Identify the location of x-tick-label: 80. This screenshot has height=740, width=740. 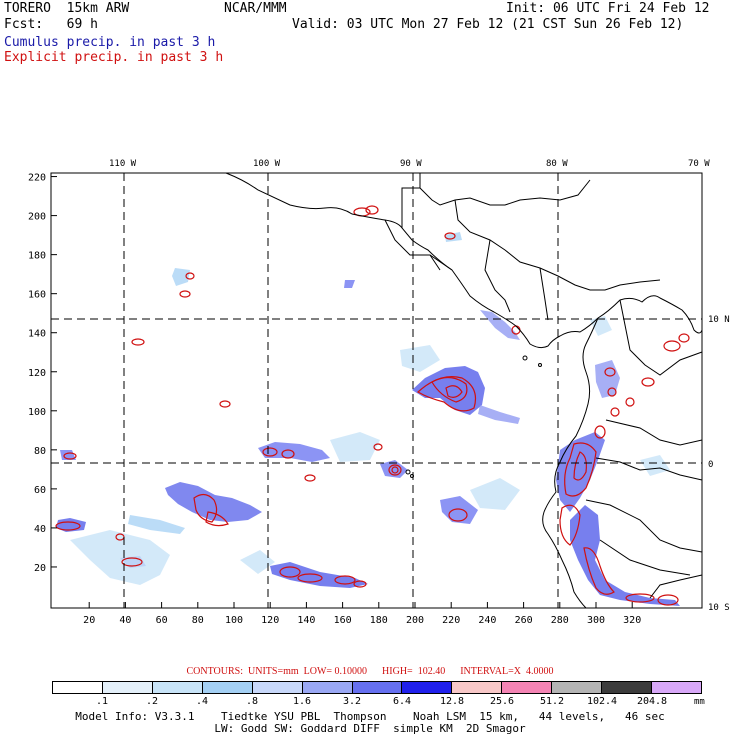
(198, 620).